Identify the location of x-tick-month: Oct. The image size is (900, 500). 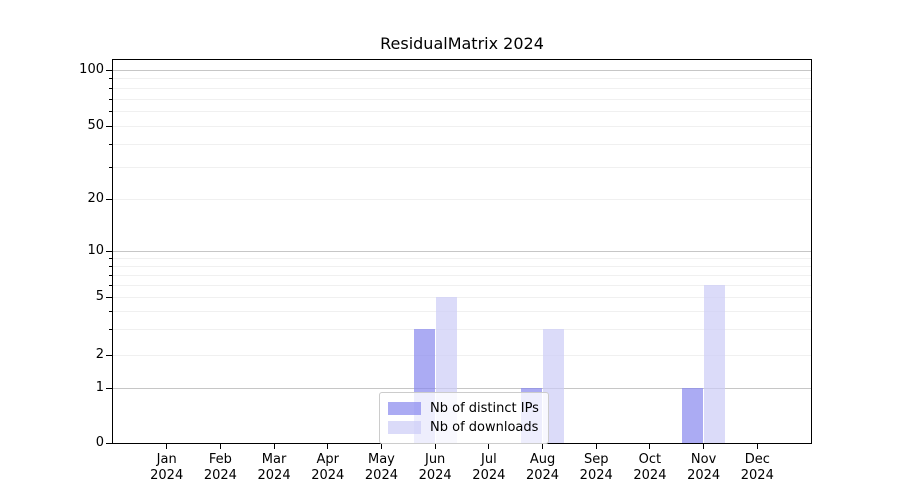
(650, 459).